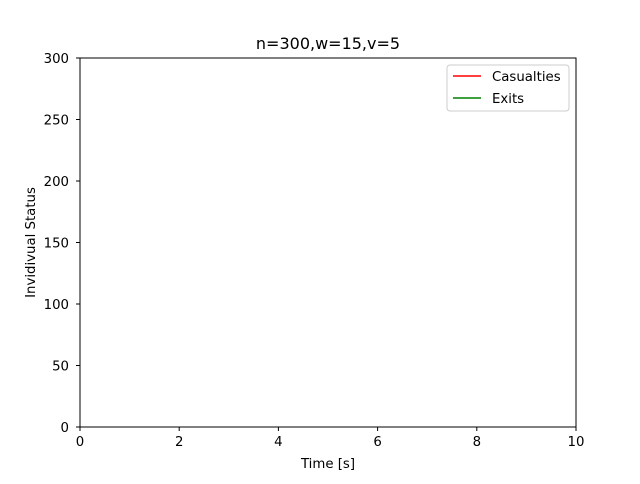  I want to click on legend-label-exits: Exits, so click(508, 99).